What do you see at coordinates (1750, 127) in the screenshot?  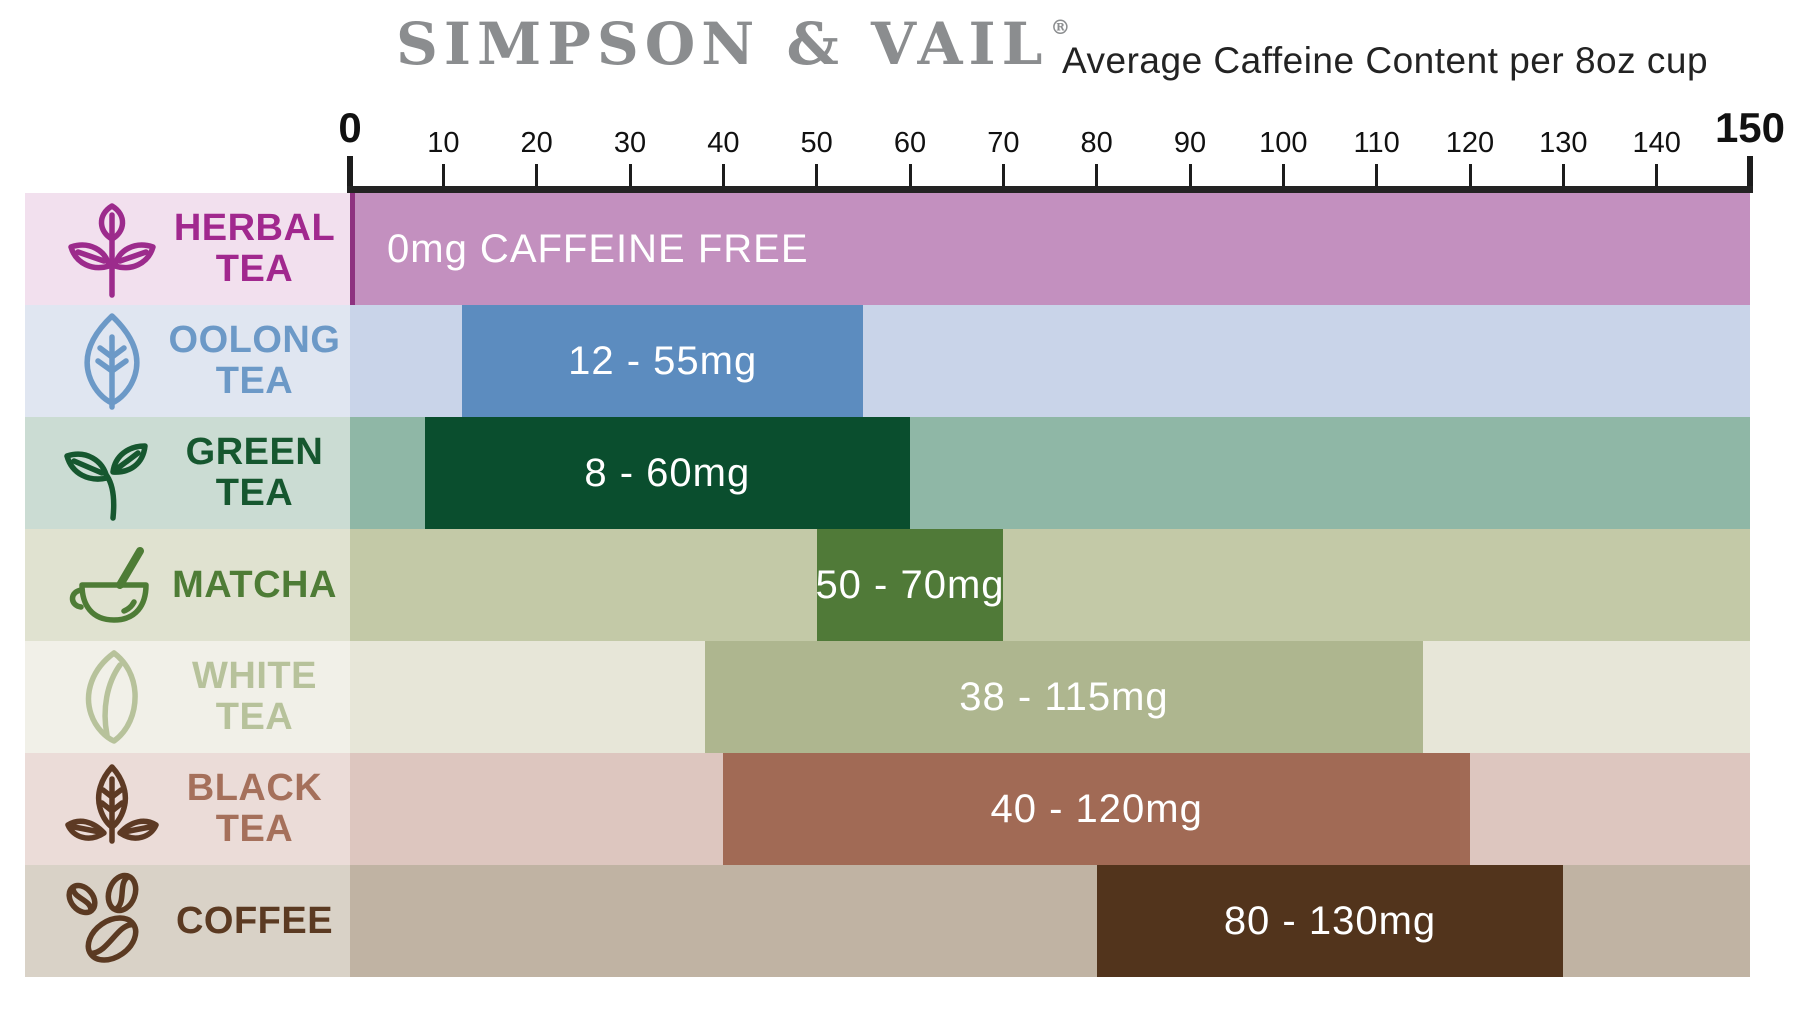 I see `axis-tick-label-150: 150` at bounding box center [1750, 127].